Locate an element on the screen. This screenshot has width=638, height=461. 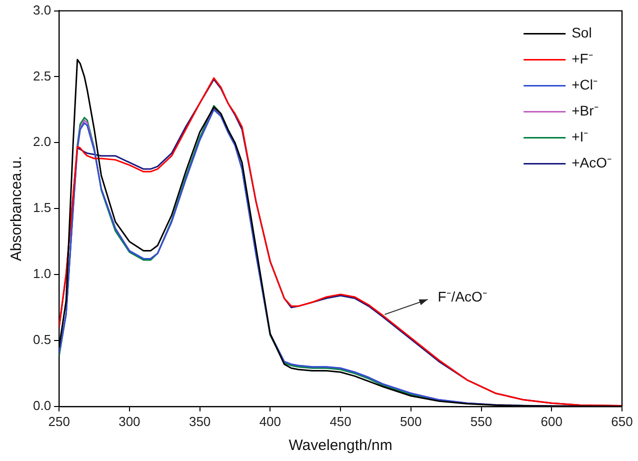
x-tick-label: 550 is located at coordinates (481, 421).